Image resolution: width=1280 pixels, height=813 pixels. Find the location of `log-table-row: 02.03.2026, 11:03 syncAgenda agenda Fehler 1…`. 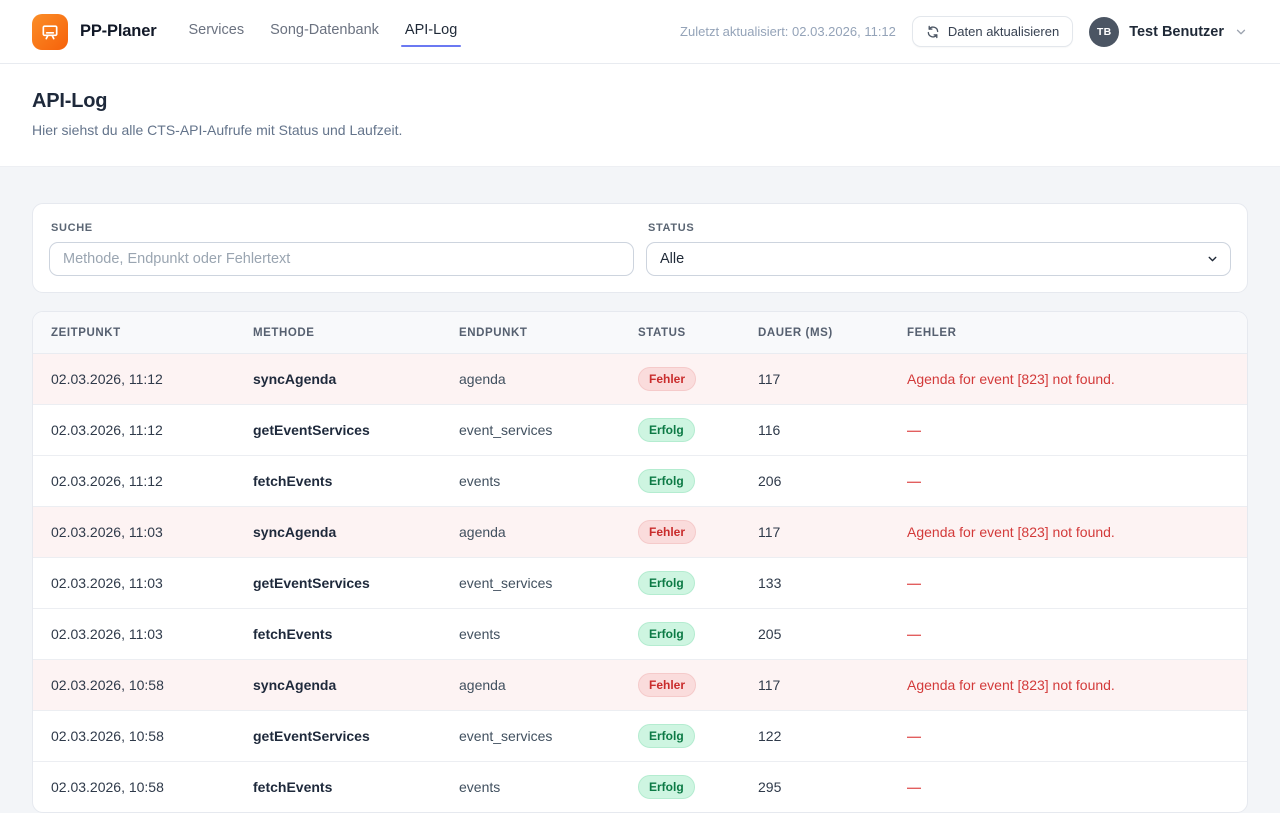

log-table-row: 02.03.2026, 11:03 syncAgenda agenda Fehler 1… is located at coordinates (640, 532).